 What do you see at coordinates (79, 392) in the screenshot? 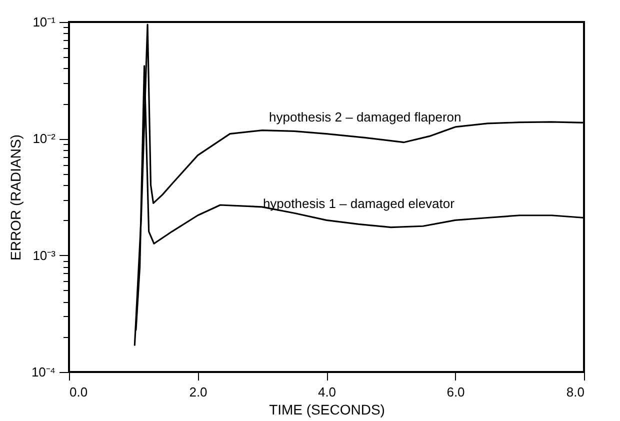
I see `x-tick-label: 0.0` at bounding box center [79, 392].